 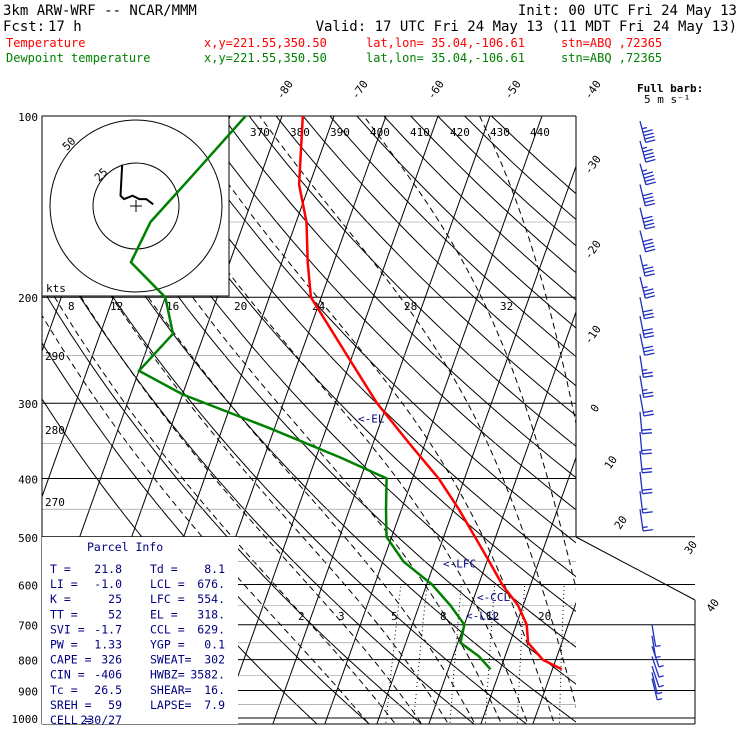 I want to click on theta-label: 380, so click(x=300, y=132).